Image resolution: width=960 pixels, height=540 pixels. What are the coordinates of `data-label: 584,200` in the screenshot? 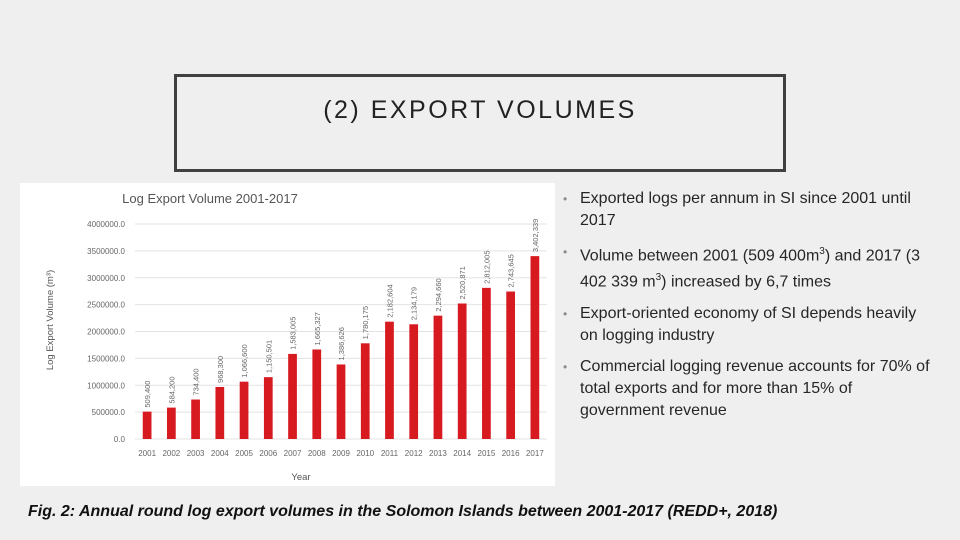 It's located at (171, 389).